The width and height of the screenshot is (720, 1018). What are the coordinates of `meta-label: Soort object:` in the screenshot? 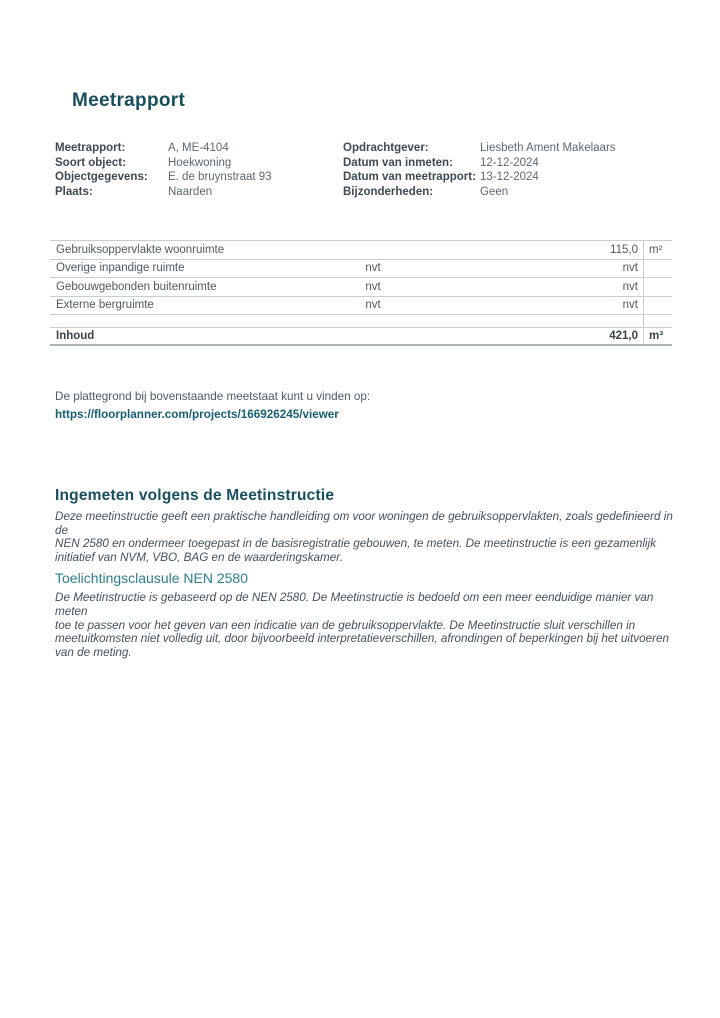 It's located at (90, 162).